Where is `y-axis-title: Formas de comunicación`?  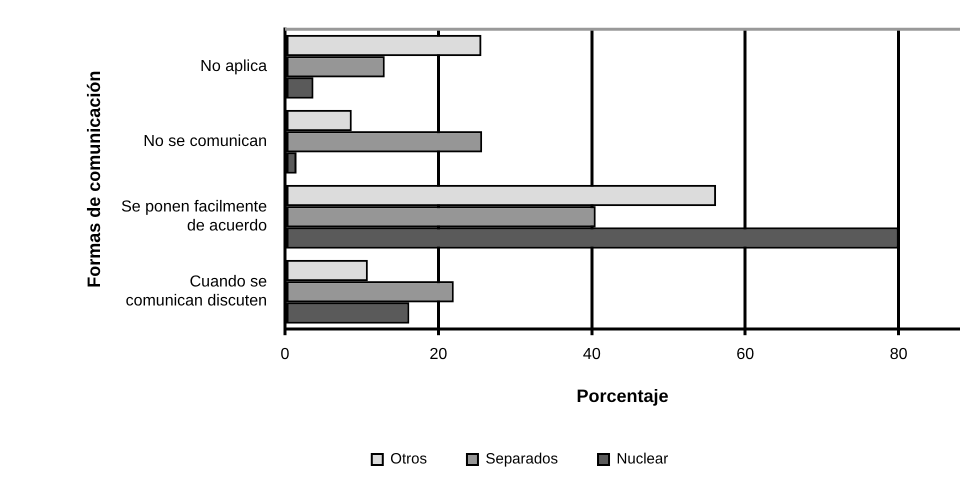
y-axis-title: Formas de comunicación is located at coordinates (94, 179).